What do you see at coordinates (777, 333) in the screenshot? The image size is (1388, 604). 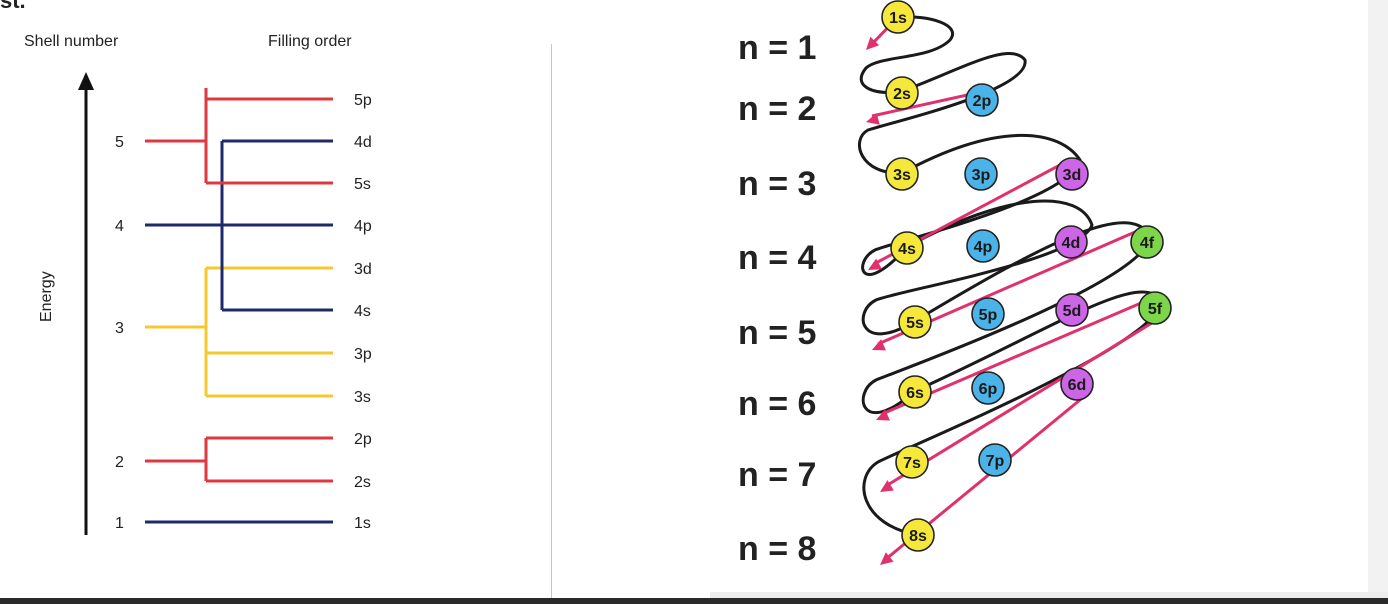 I see `level-label-n5: n = 5` at bounding box center [777, 333].